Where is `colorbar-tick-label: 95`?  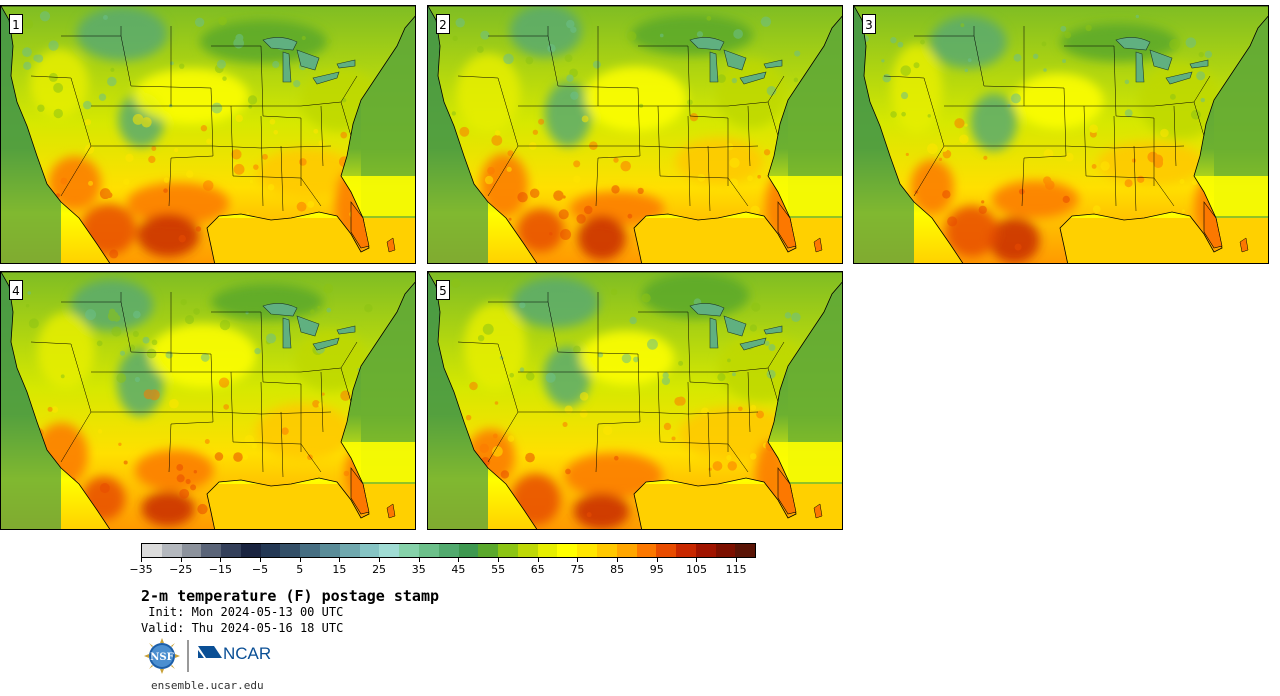 colorbar-tick-label: 95 is located at coordinates (656, 569).